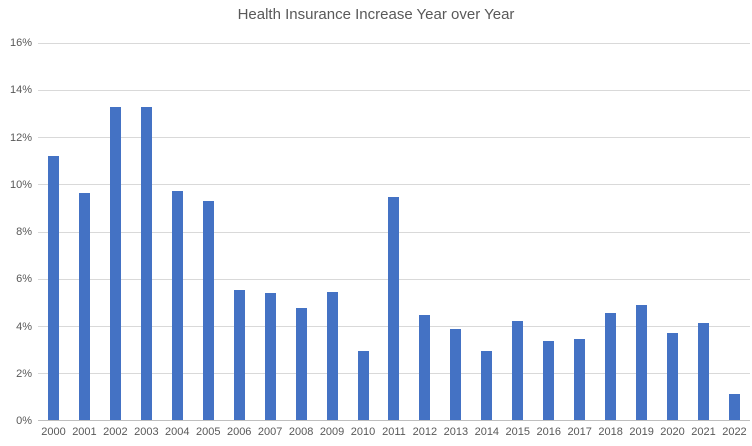  What do you see at coordinates (703, 371) in the screenshot?
I see `bar-2021` at bounding box center [703, 371].